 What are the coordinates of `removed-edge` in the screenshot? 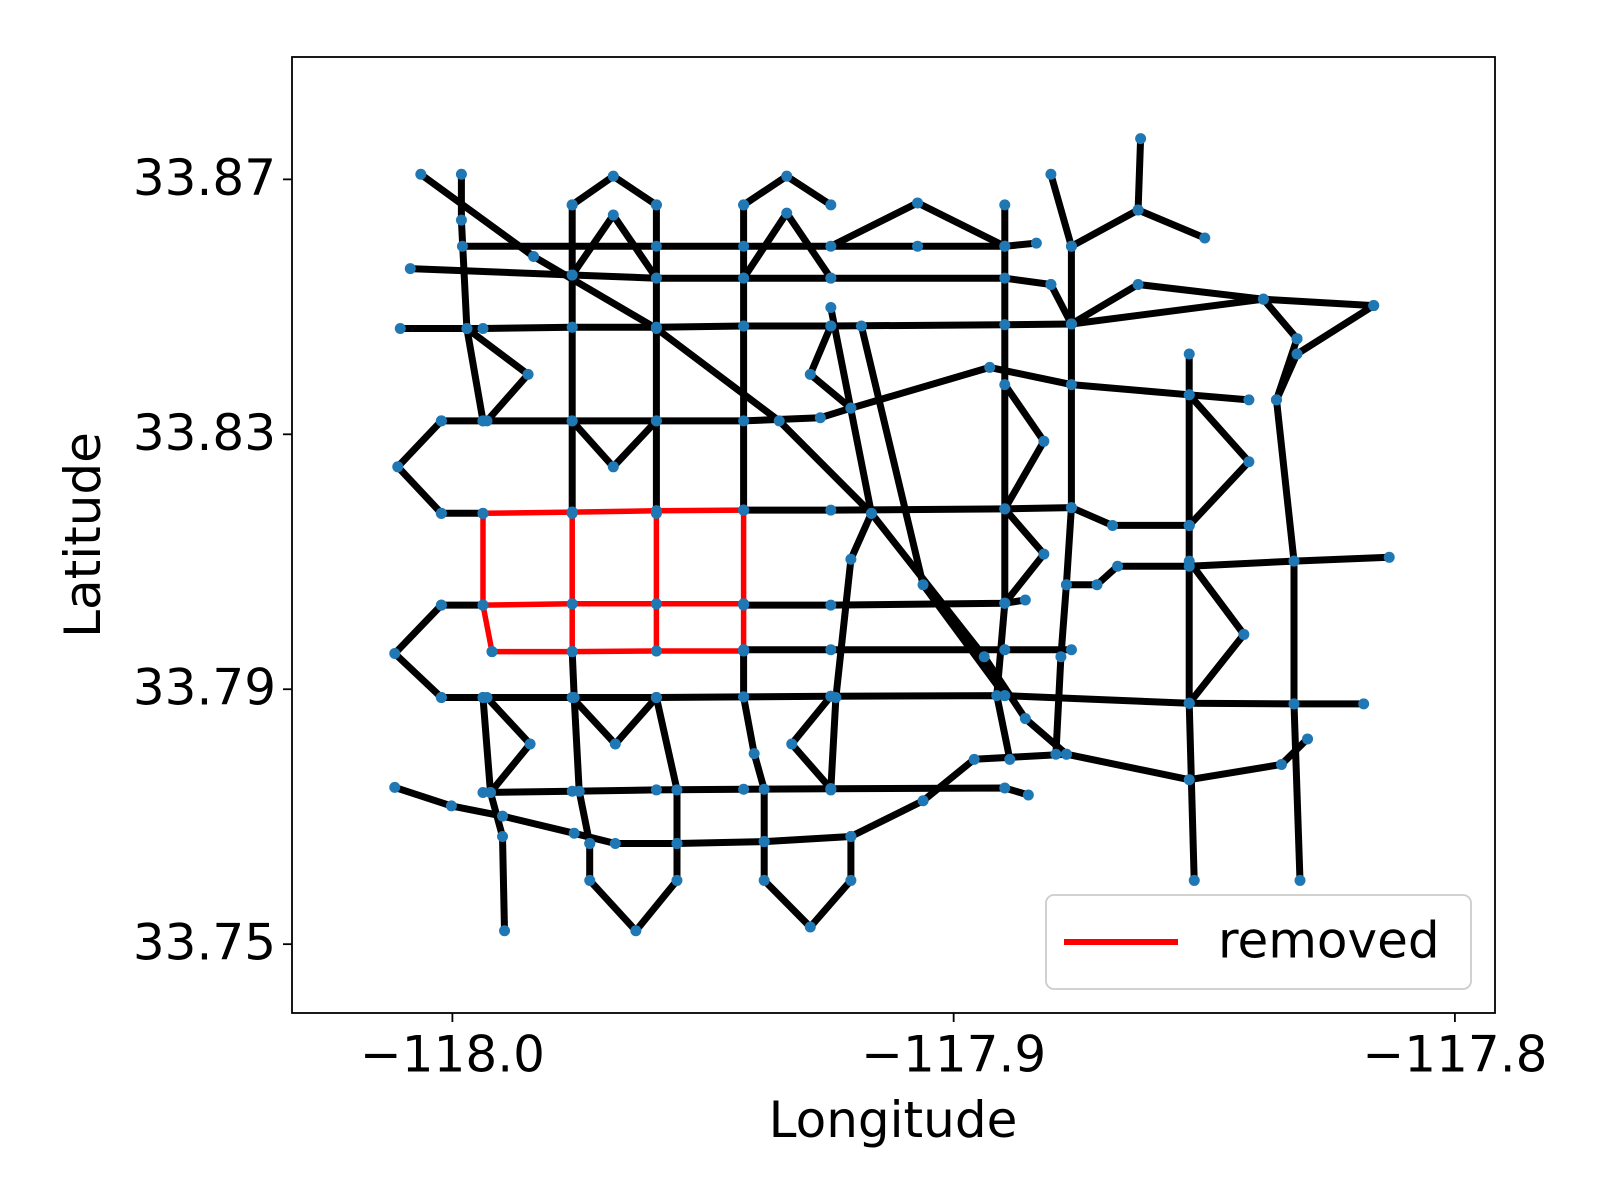 It's located at (613, 512).